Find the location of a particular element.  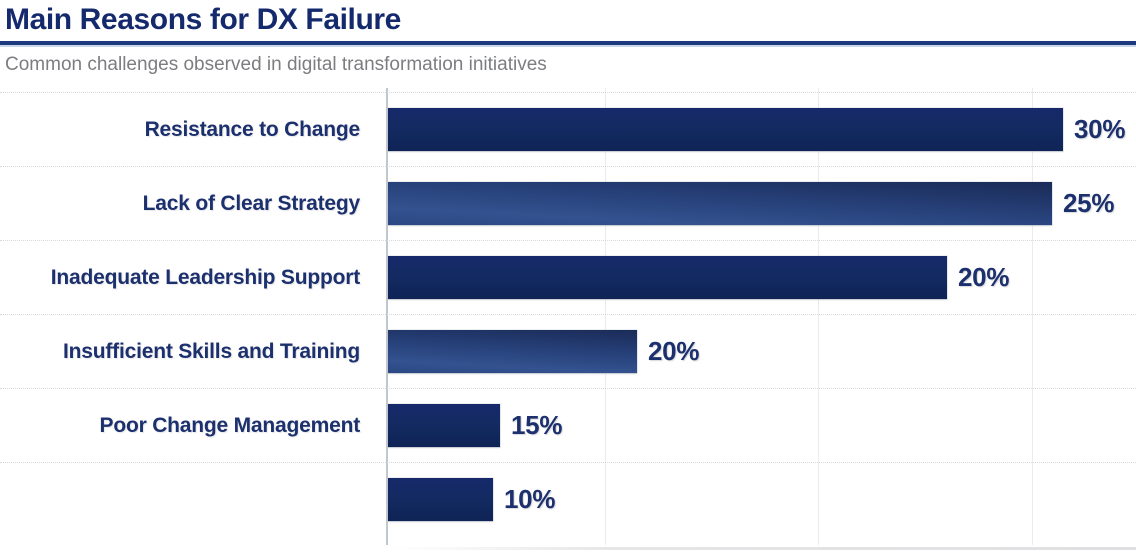

y-axis-line is located at coordinates (387, 316).